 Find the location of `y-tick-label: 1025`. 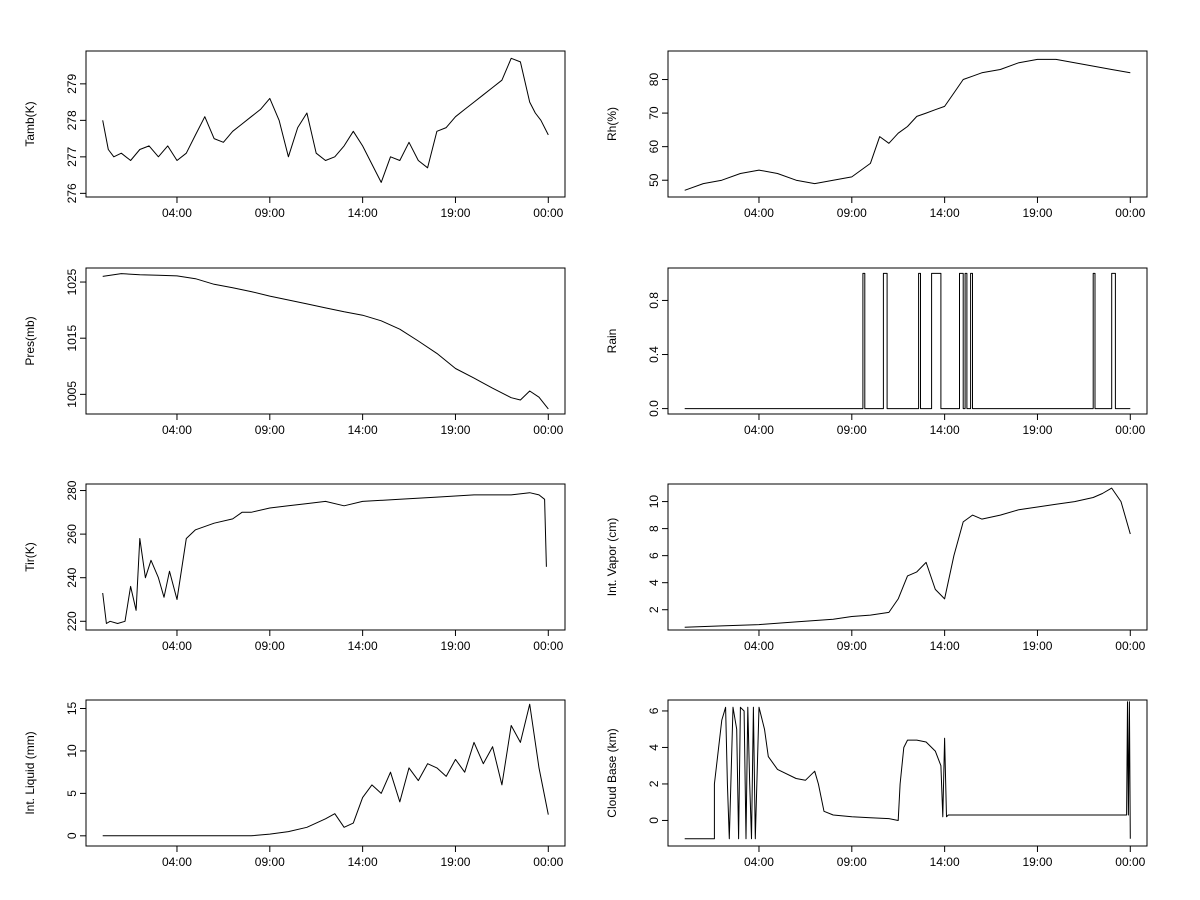

y-tick-label: 1025 is located at coordinates (72, 281).